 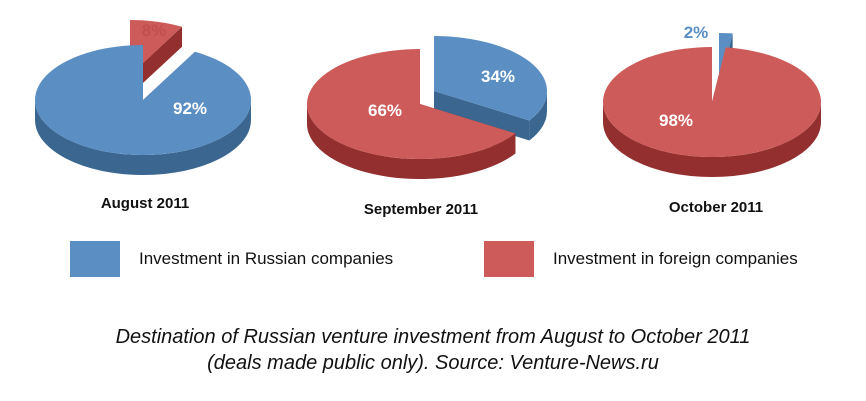 I want to click on chart-title-august: August 2011, so click(x=145, y=203).